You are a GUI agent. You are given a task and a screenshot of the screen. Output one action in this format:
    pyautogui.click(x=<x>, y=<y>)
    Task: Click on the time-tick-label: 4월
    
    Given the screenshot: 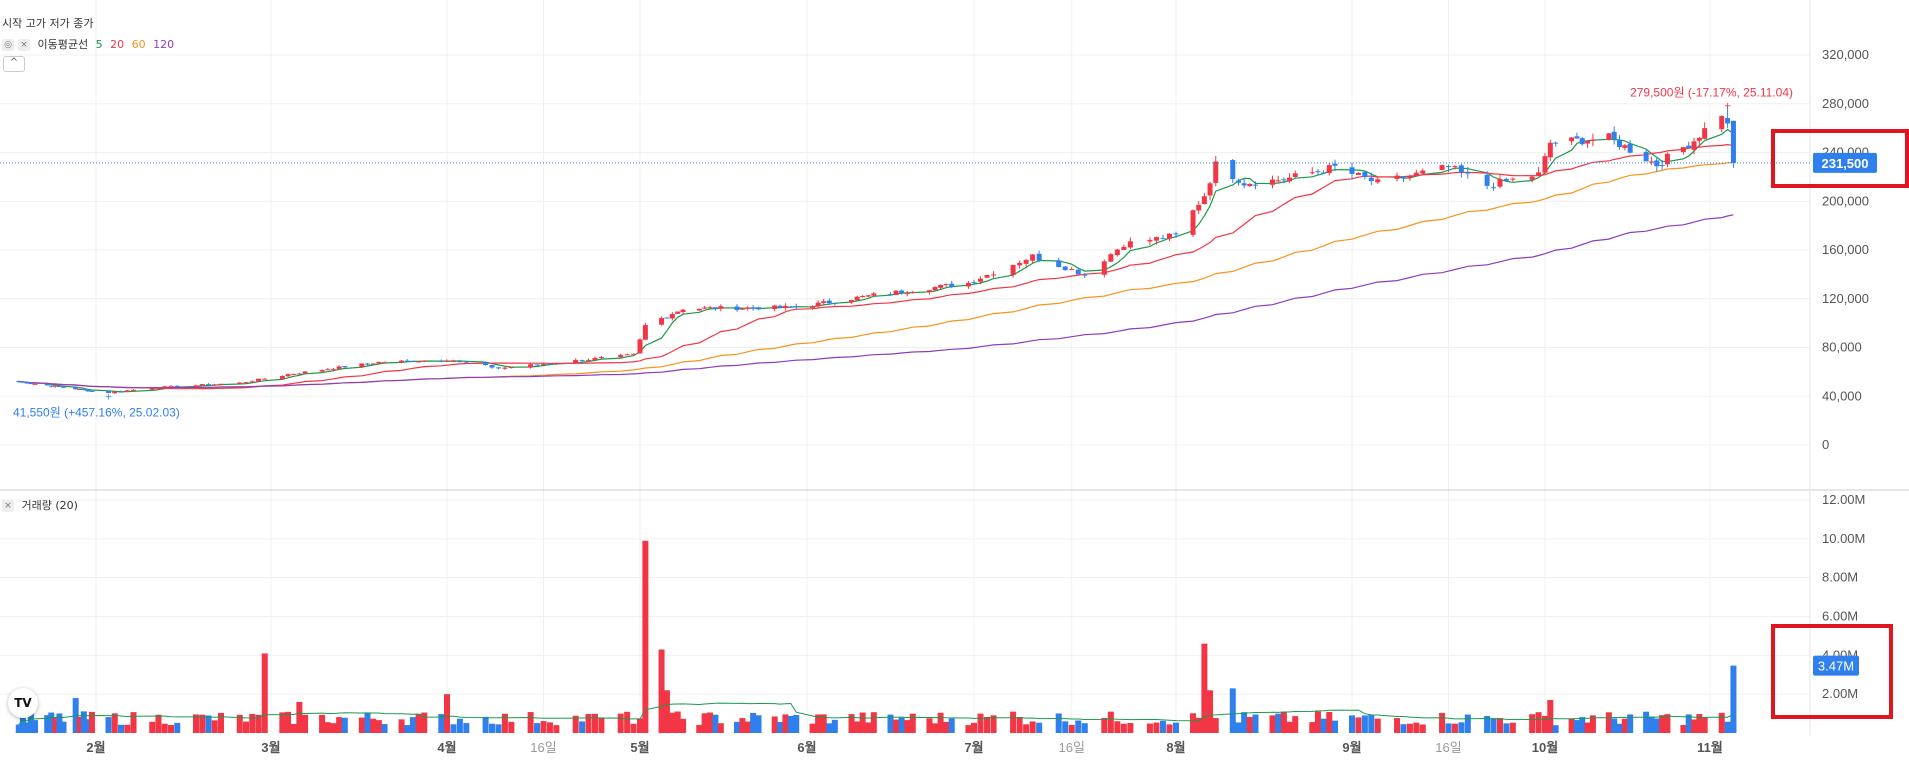 What is the action you would take?
    pyautogui.click(x=446, y=747)
    